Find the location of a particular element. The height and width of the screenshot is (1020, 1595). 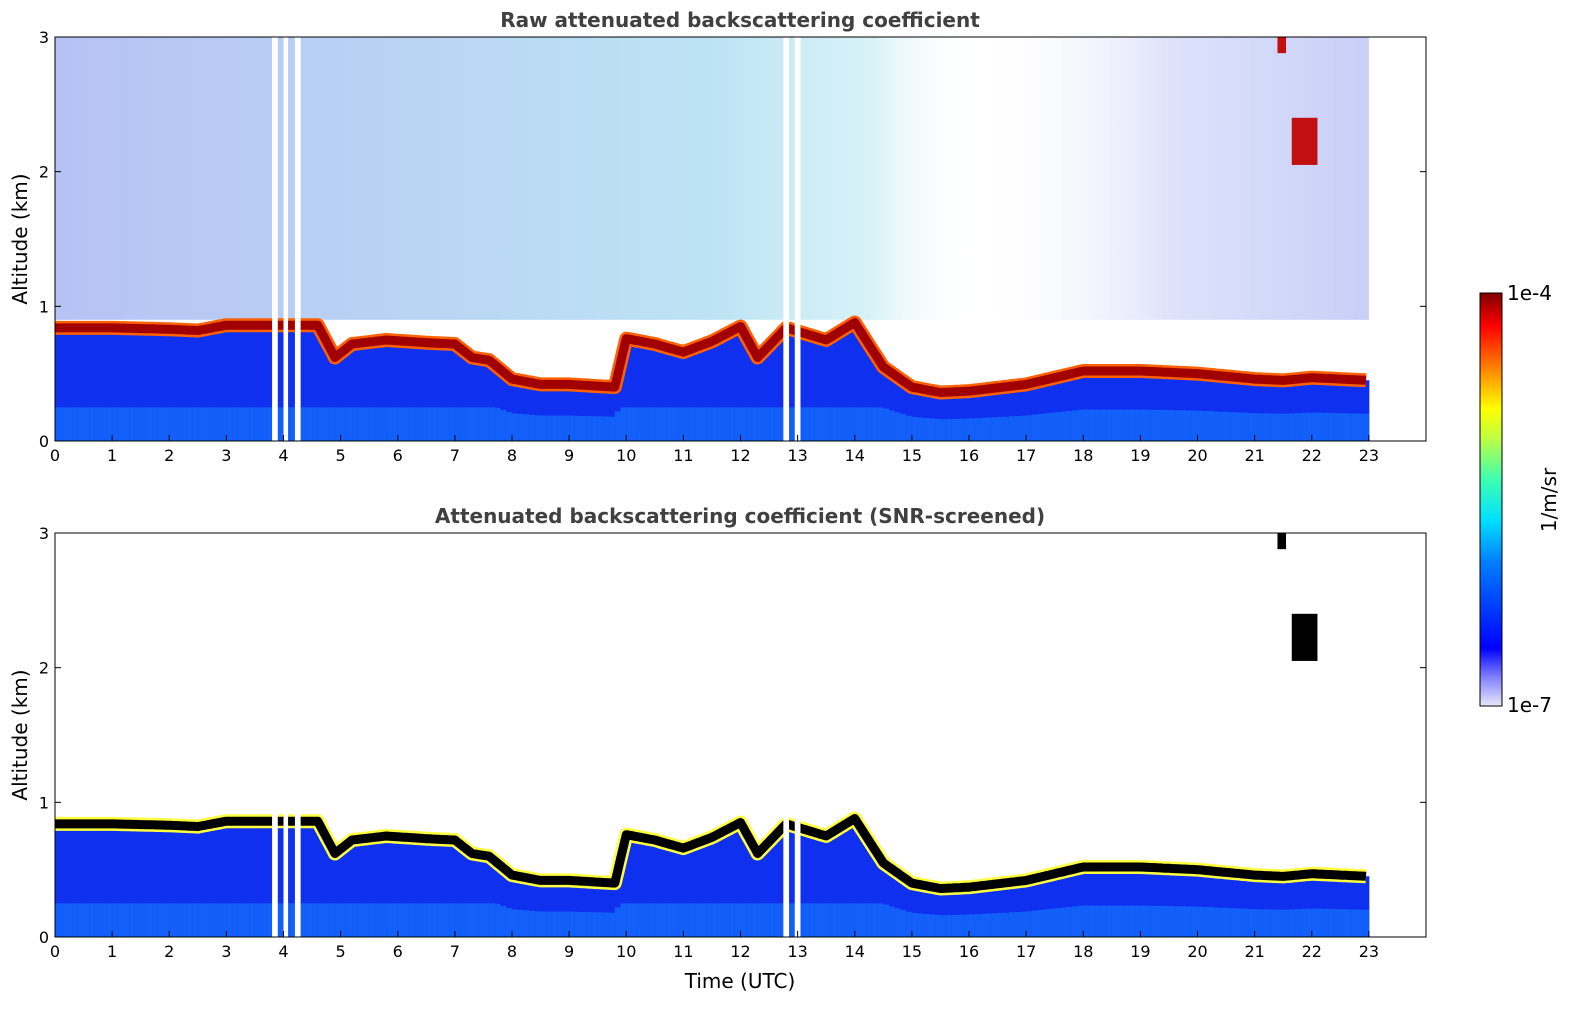

y-tick-label: 1 is located at coordinates (44, 802).